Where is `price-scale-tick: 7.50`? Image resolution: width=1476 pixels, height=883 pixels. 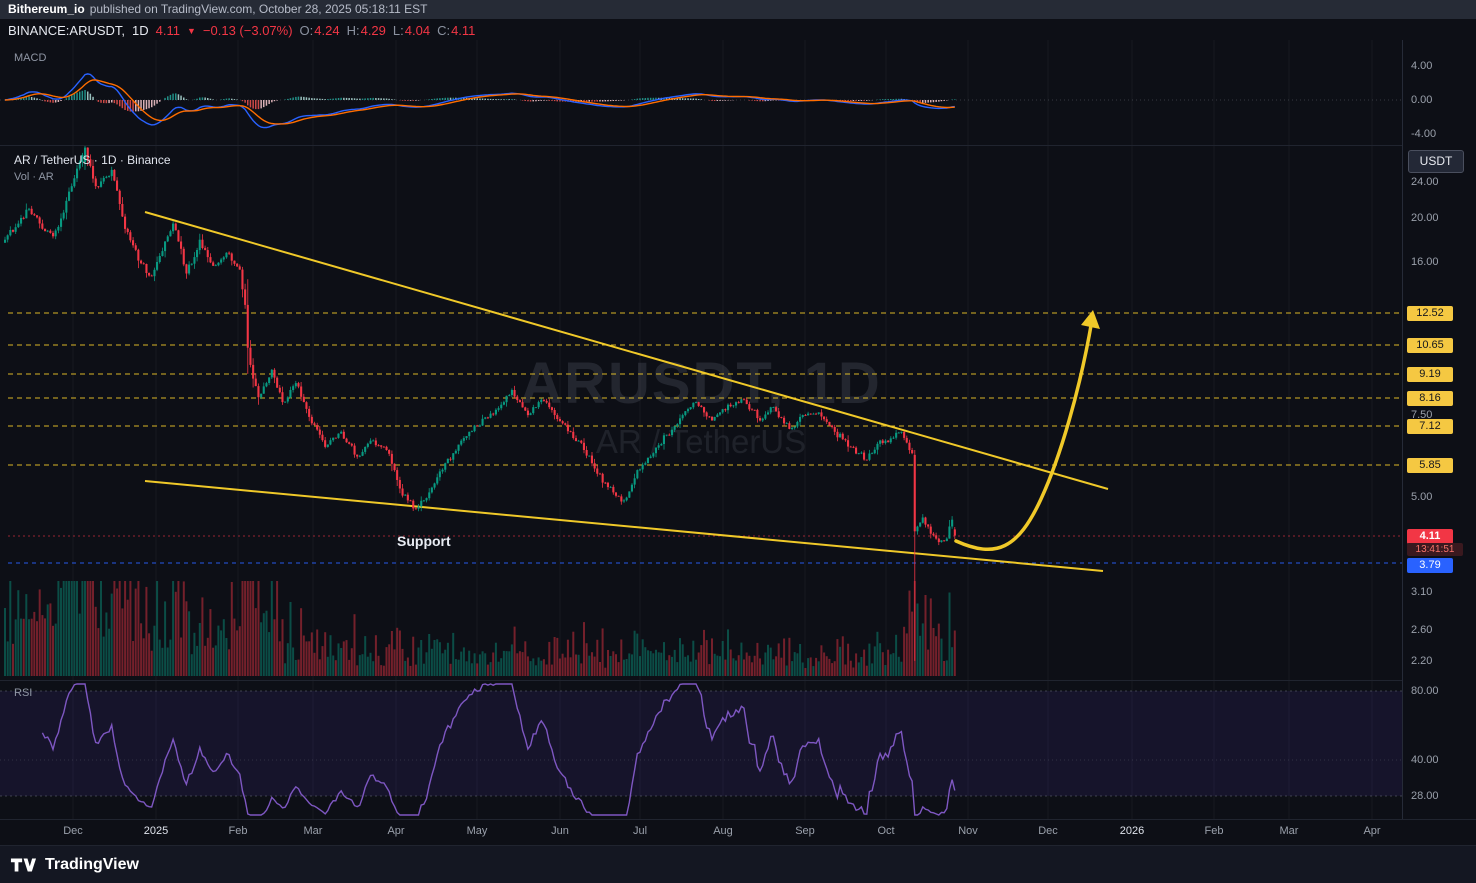 price-scale-tick: 7.50 is located at coordinates (1422, 415).